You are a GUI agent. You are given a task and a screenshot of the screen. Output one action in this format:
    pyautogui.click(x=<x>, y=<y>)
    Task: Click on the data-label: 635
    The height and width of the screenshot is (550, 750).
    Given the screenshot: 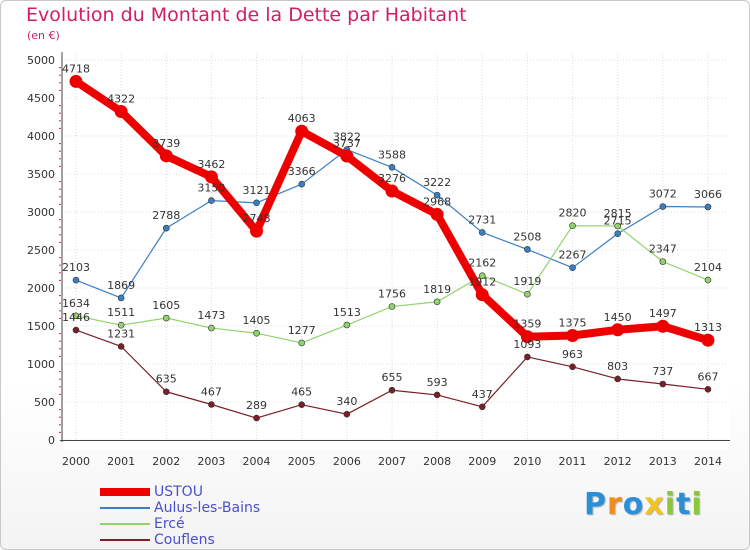 What is the action you would take?
    pyautogui.click(x=166, y=379)
    